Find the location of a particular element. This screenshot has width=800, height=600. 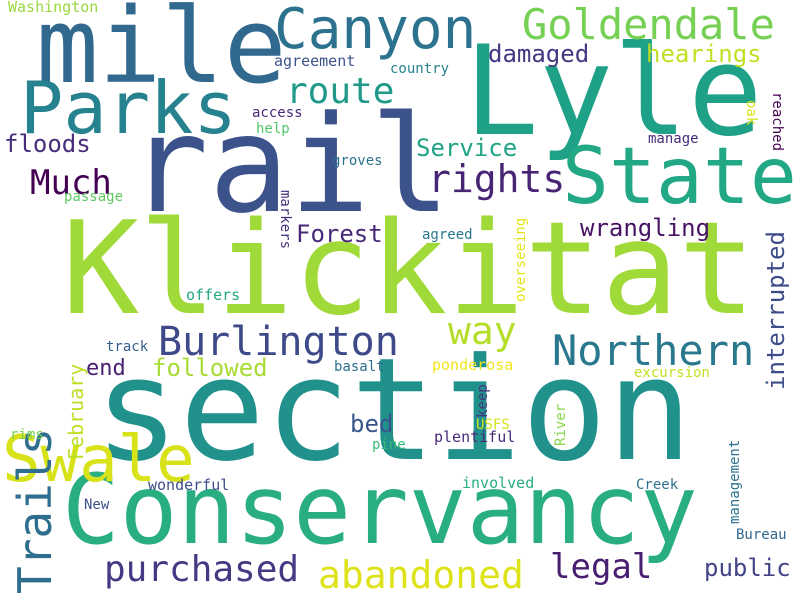

word-management: management is located at coordinates (735, 481).